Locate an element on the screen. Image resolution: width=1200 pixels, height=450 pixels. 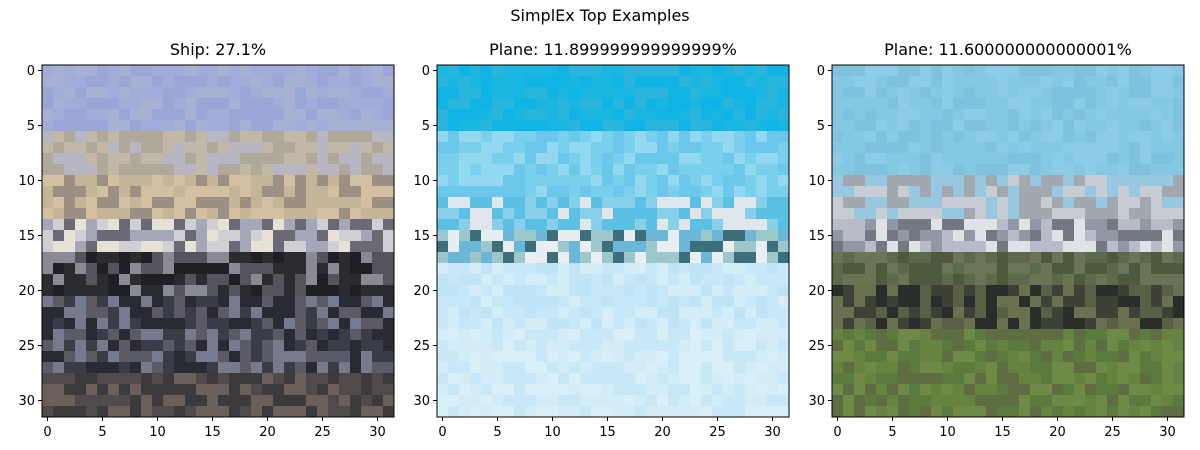
panel-title: Plane: 11.600000000000001% is located at coordinates (1008, 49).